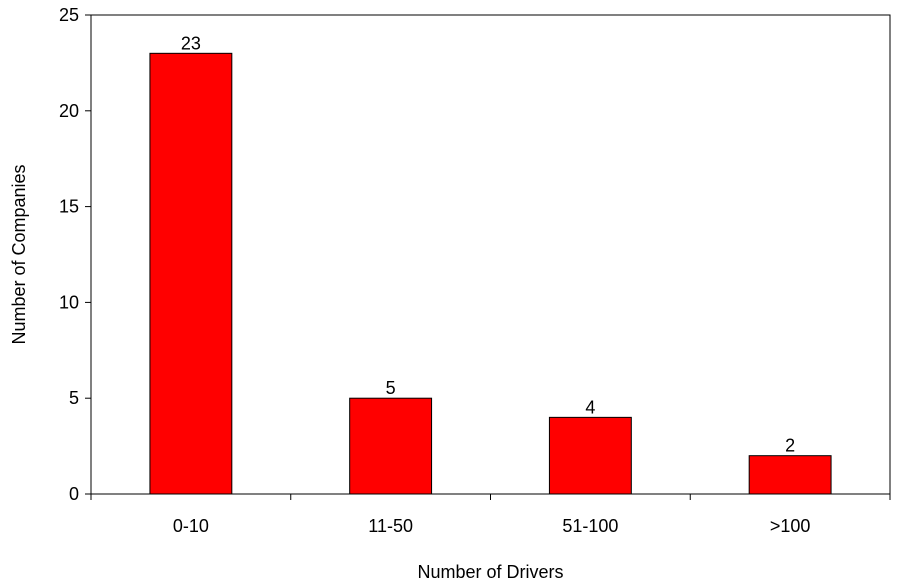 This screenshot has width=900, height=588. What do you see at coordinates (191, 43) in the screenshot?
I see `data-label: 23` at bounding box center [191, 43].